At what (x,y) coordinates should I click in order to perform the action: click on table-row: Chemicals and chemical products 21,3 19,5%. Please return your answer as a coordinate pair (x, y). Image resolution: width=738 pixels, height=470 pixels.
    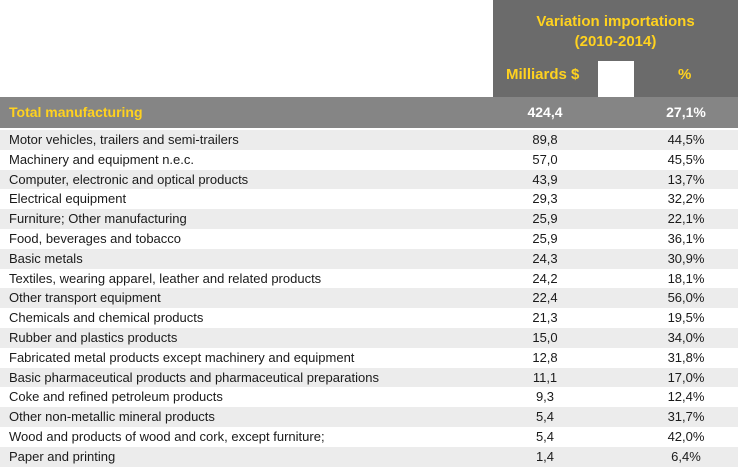
    Looking at the image, I should click on (369, 318).